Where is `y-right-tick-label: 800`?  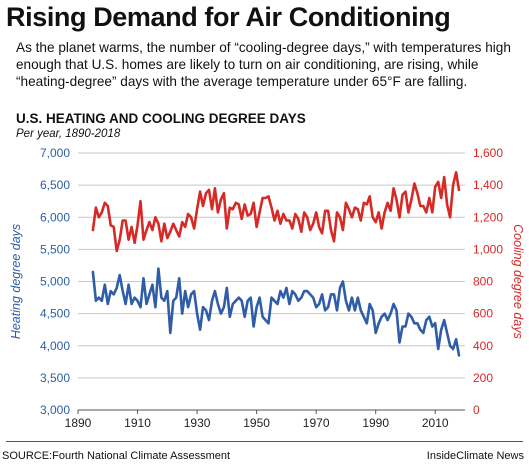
y-right-tick-label: 800 is located at coordinates (483, 282).